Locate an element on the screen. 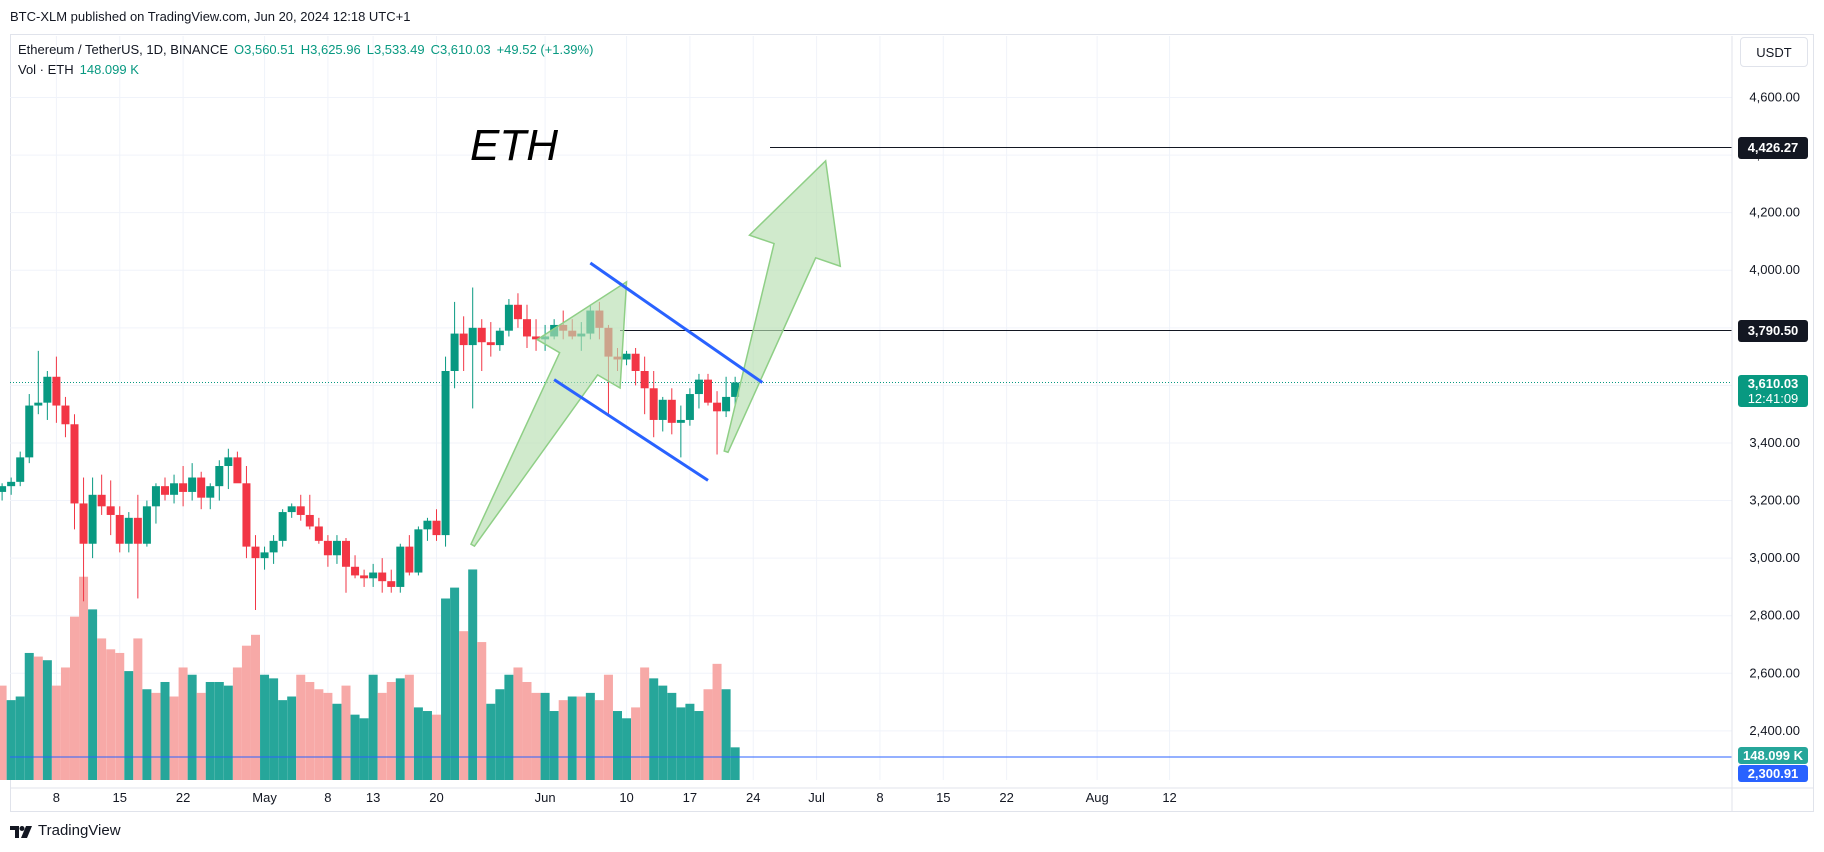 Image resolution: width=1824 pixels, height=852 pixels. open-value: O3,560.51 is located at coordinates (264, 49).